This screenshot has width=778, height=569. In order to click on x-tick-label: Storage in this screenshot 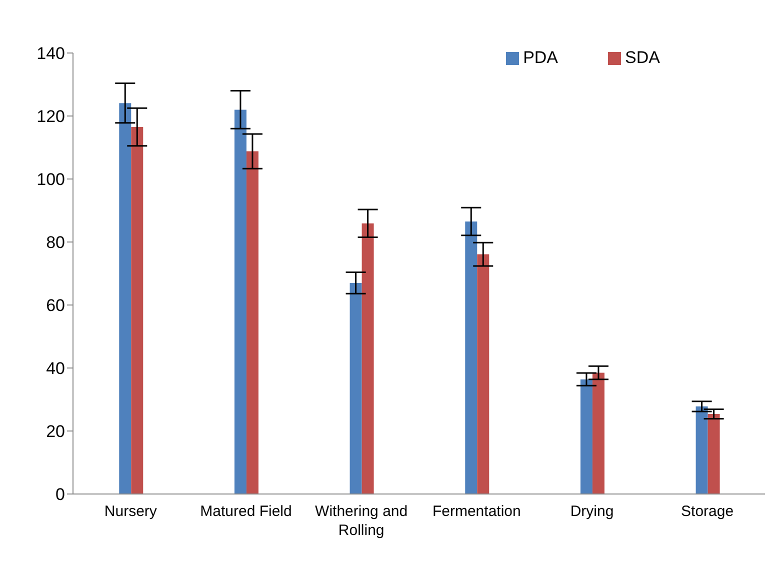, I will do `click(707, 511)`.